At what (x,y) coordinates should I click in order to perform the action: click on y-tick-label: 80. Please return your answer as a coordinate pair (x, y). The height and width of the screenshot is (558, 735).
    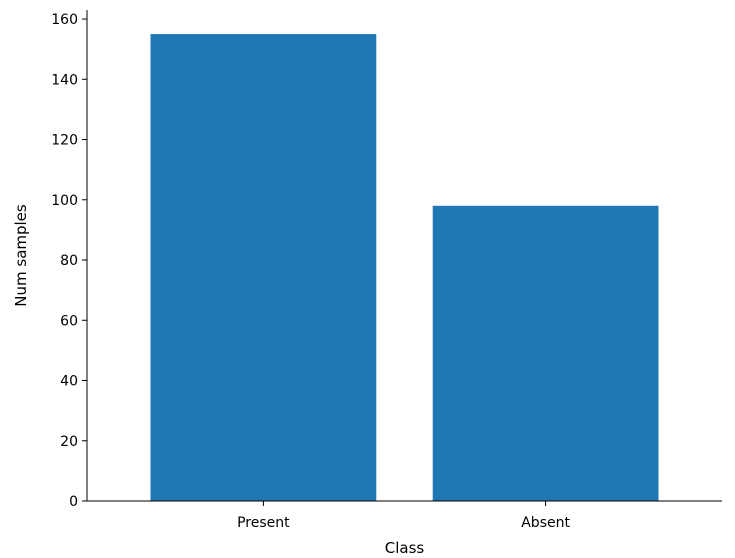
    Looking at the image, I should click on (69, 261).